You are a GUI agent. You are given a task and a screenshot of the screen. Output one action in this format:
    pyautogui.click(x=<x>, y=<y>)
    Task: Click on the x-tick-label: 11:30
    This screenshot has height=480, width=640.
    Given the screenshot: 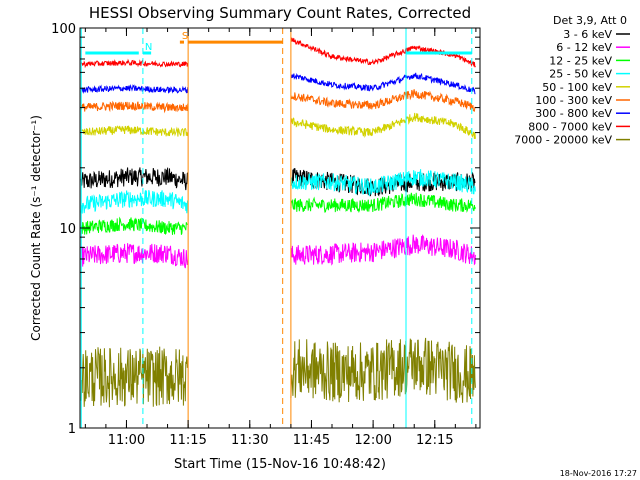 What is the action you would take?
    pyautogui.click(x=249, y=440)
    